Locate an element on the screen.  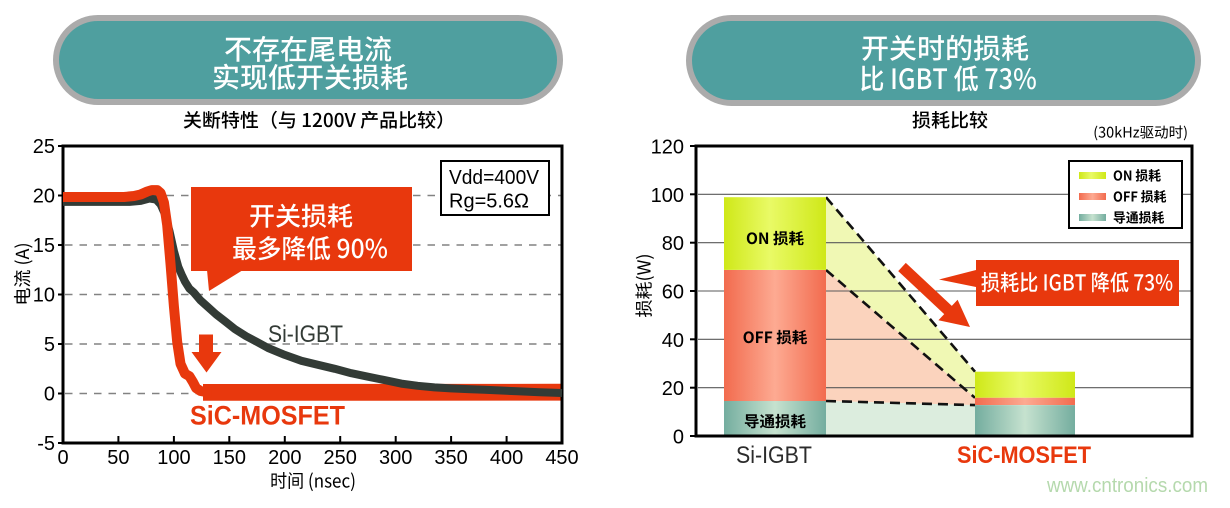
svg-text: 300 is located at coordinates (395, 458).